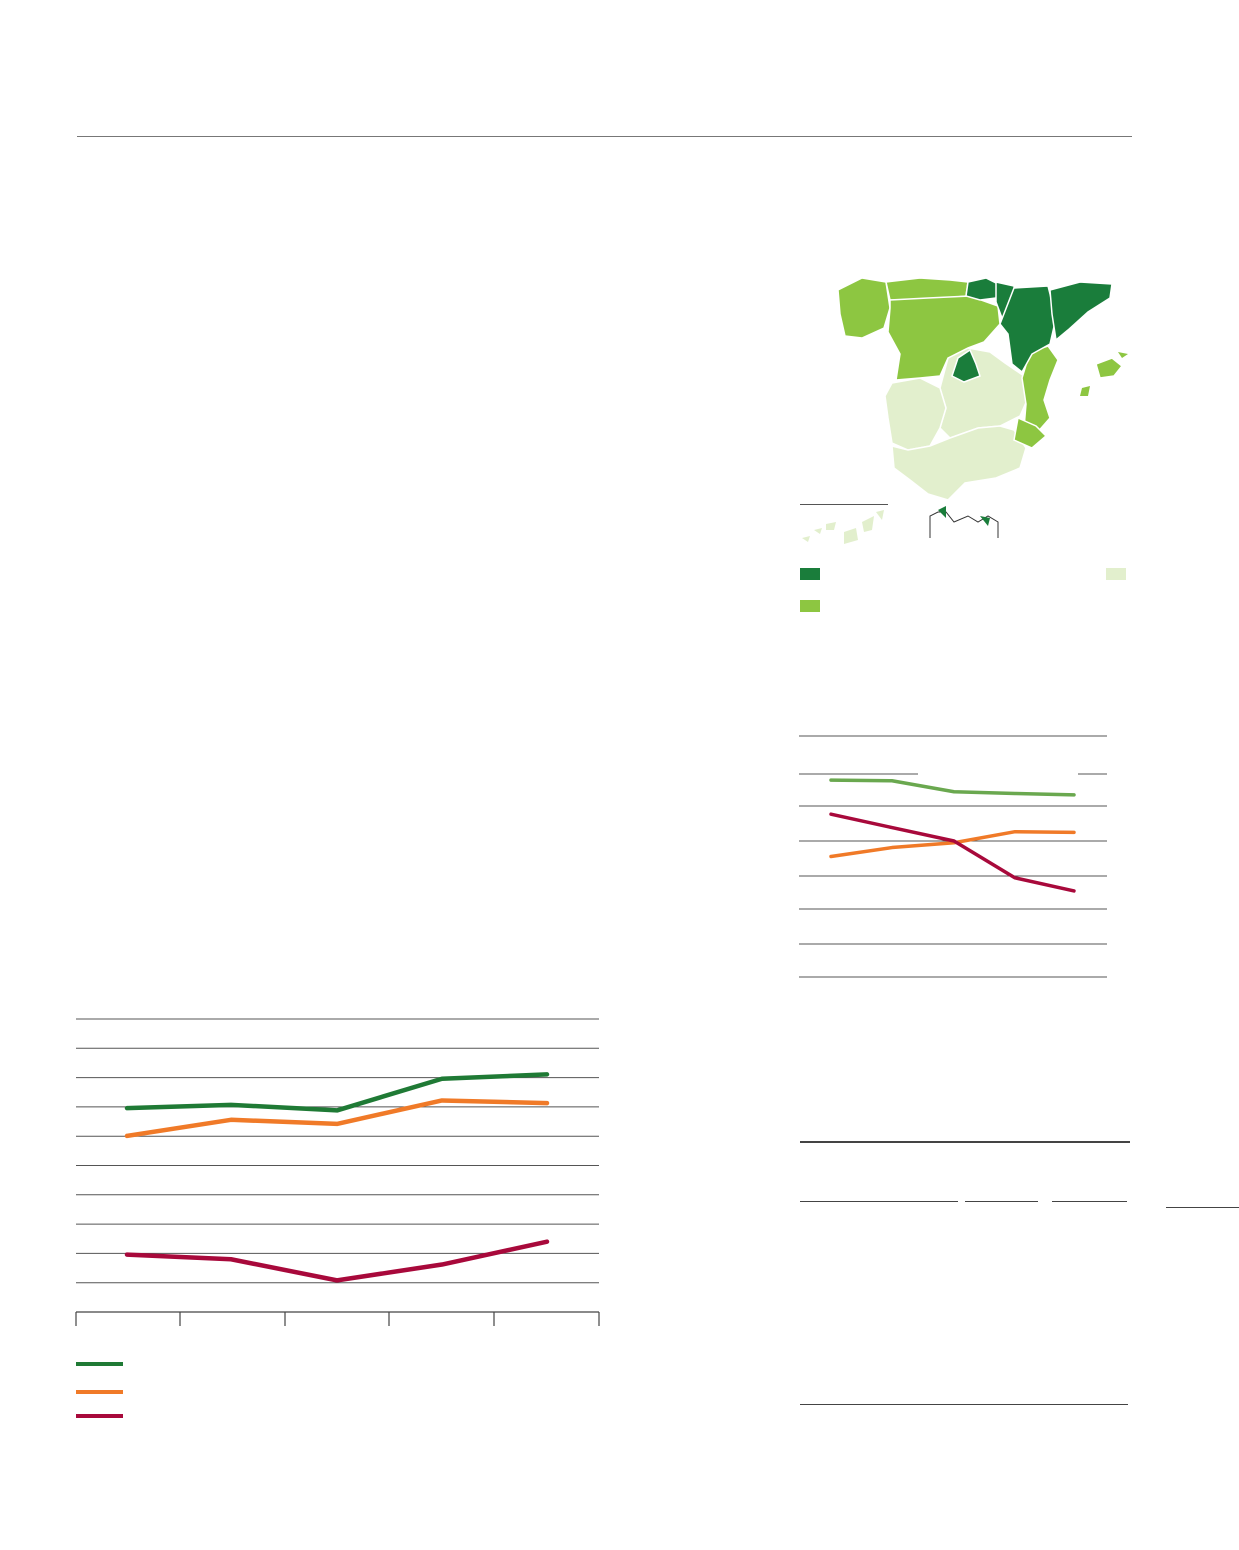 The width and height of the screenshot is (1239, 1550). What do you see at coordinates (864, 308) in the screenshot?
I see `map-region-galicia` at bounding box center [864, 308].